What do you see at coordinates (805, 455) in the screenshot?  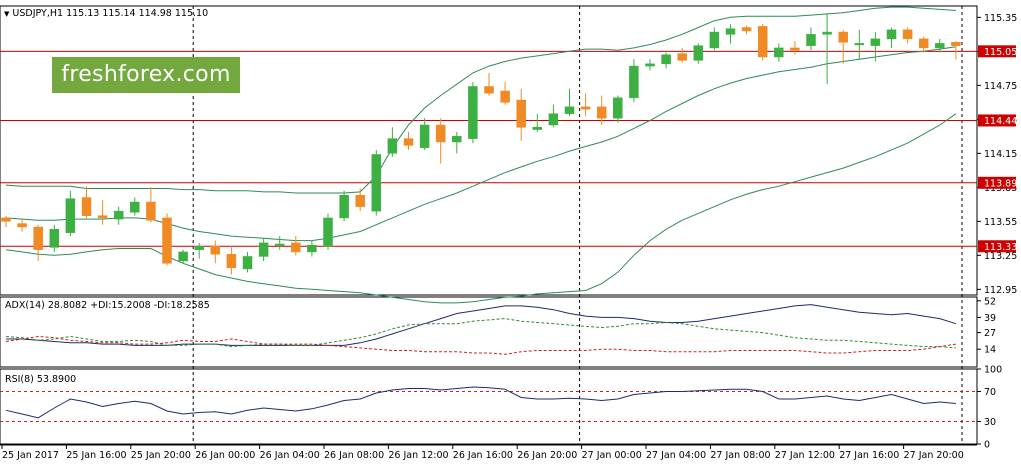 I see `time-axis-label: 27 Jan 12:00` at bounding box center [805, 455].